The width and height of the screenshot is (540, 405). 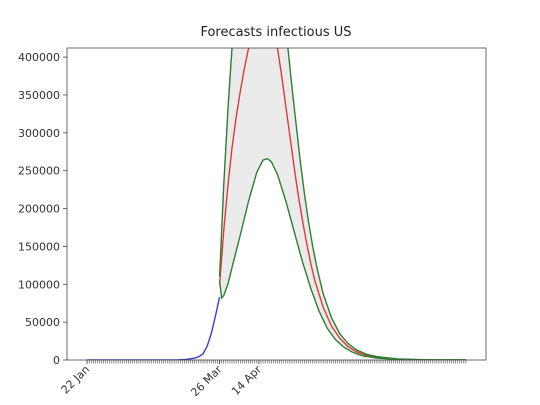 I want to click on series-line, so click(x=154, y=328).